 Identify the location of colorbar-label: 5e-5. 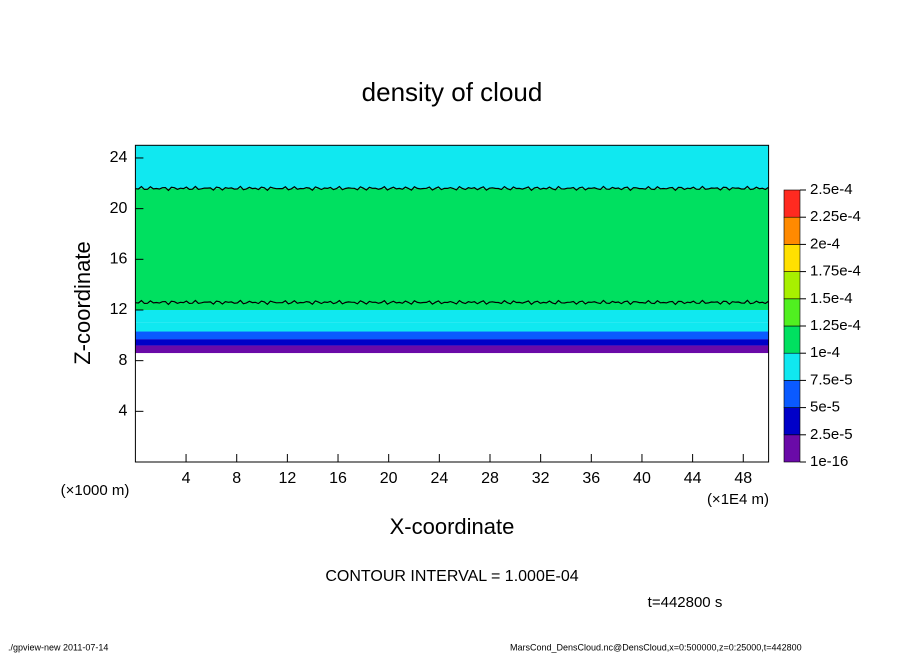
(825, 407).